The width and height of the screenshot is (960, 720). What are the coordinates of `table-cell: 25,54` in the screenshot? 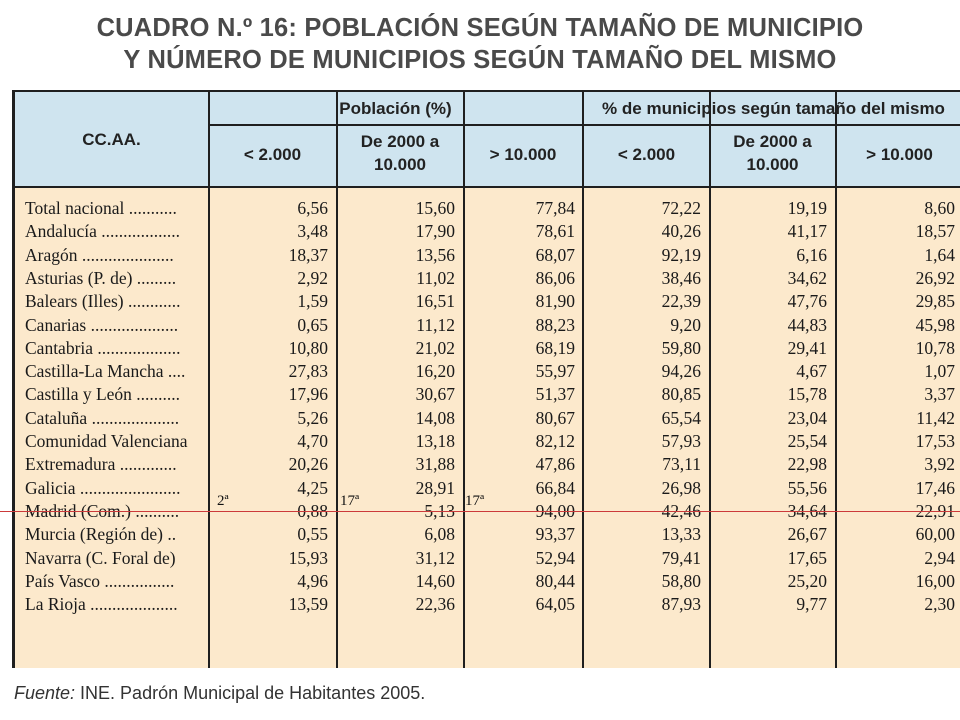 It's located at (807, 441).